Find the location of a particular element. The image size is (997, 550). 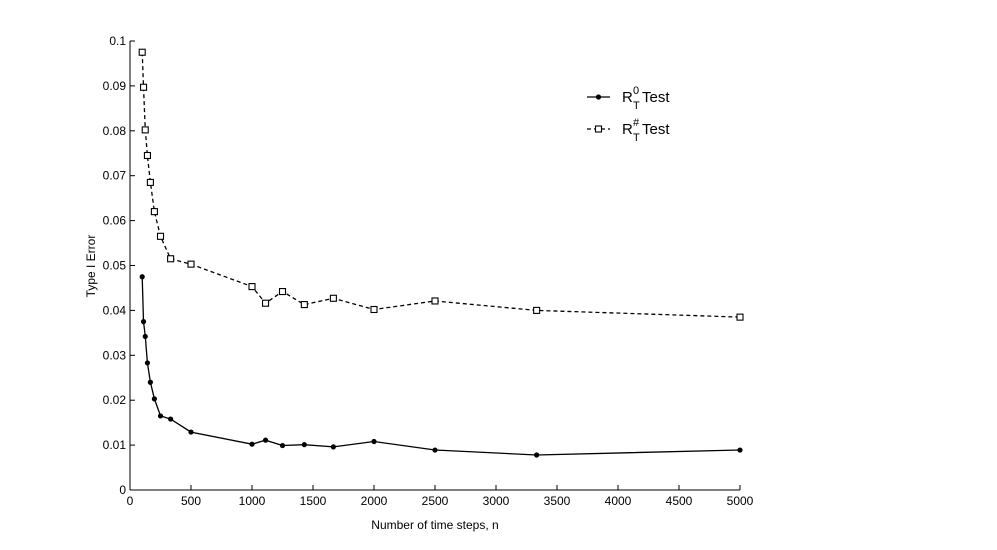

legend-item-1: R 0 T Test is located at coordinates (628, 98).